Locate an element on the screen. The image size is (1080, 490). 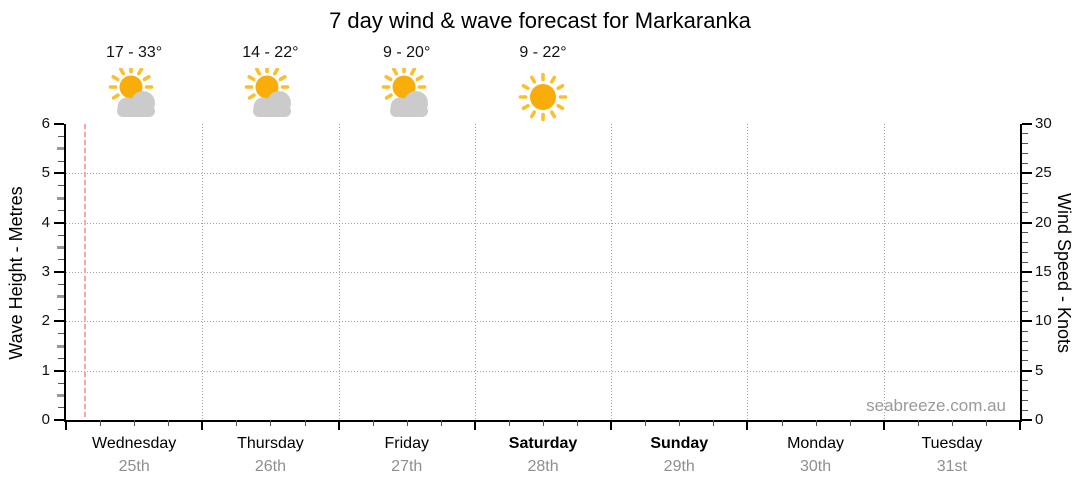
y-axis-right-tick-label: 10 is located at coordinates (1043, 321).